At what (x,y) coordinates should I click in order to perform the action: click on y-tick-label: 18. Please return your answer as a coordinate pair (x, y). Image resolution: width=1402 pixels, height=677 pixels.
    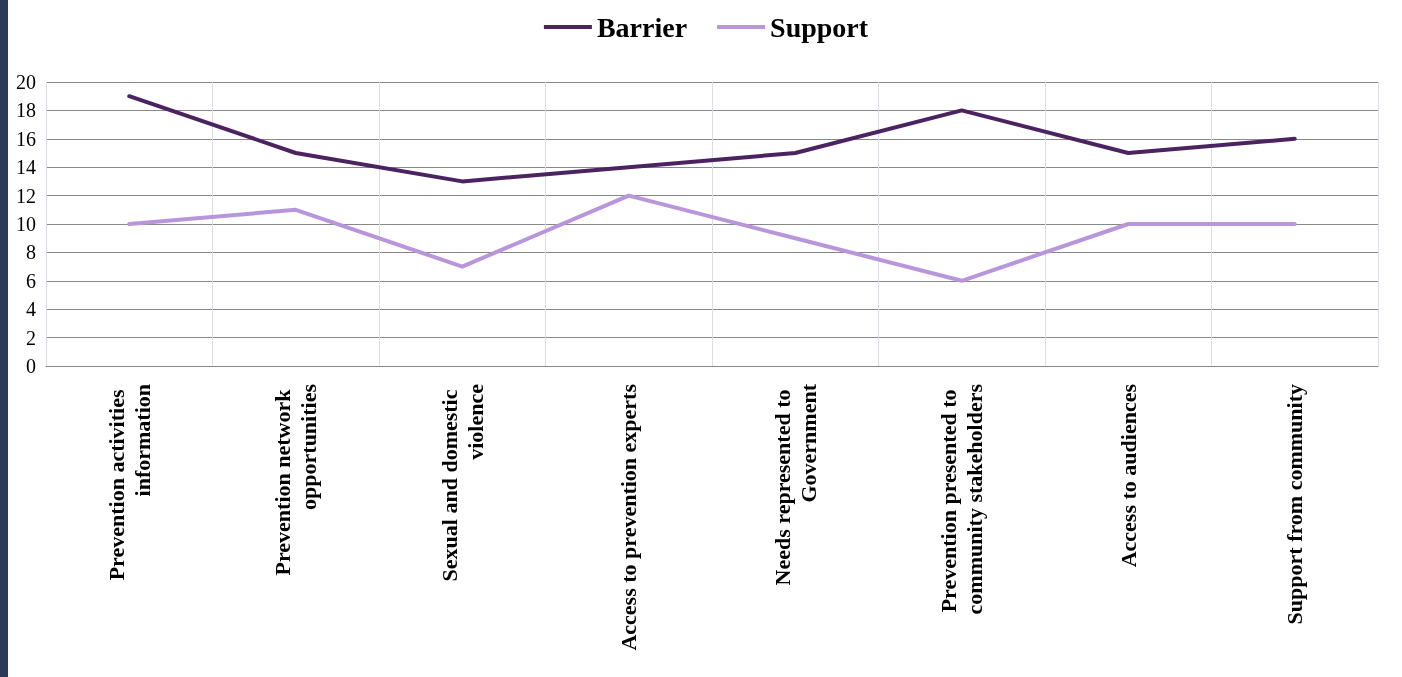
    Looking at the image, I should click on (26, 110).